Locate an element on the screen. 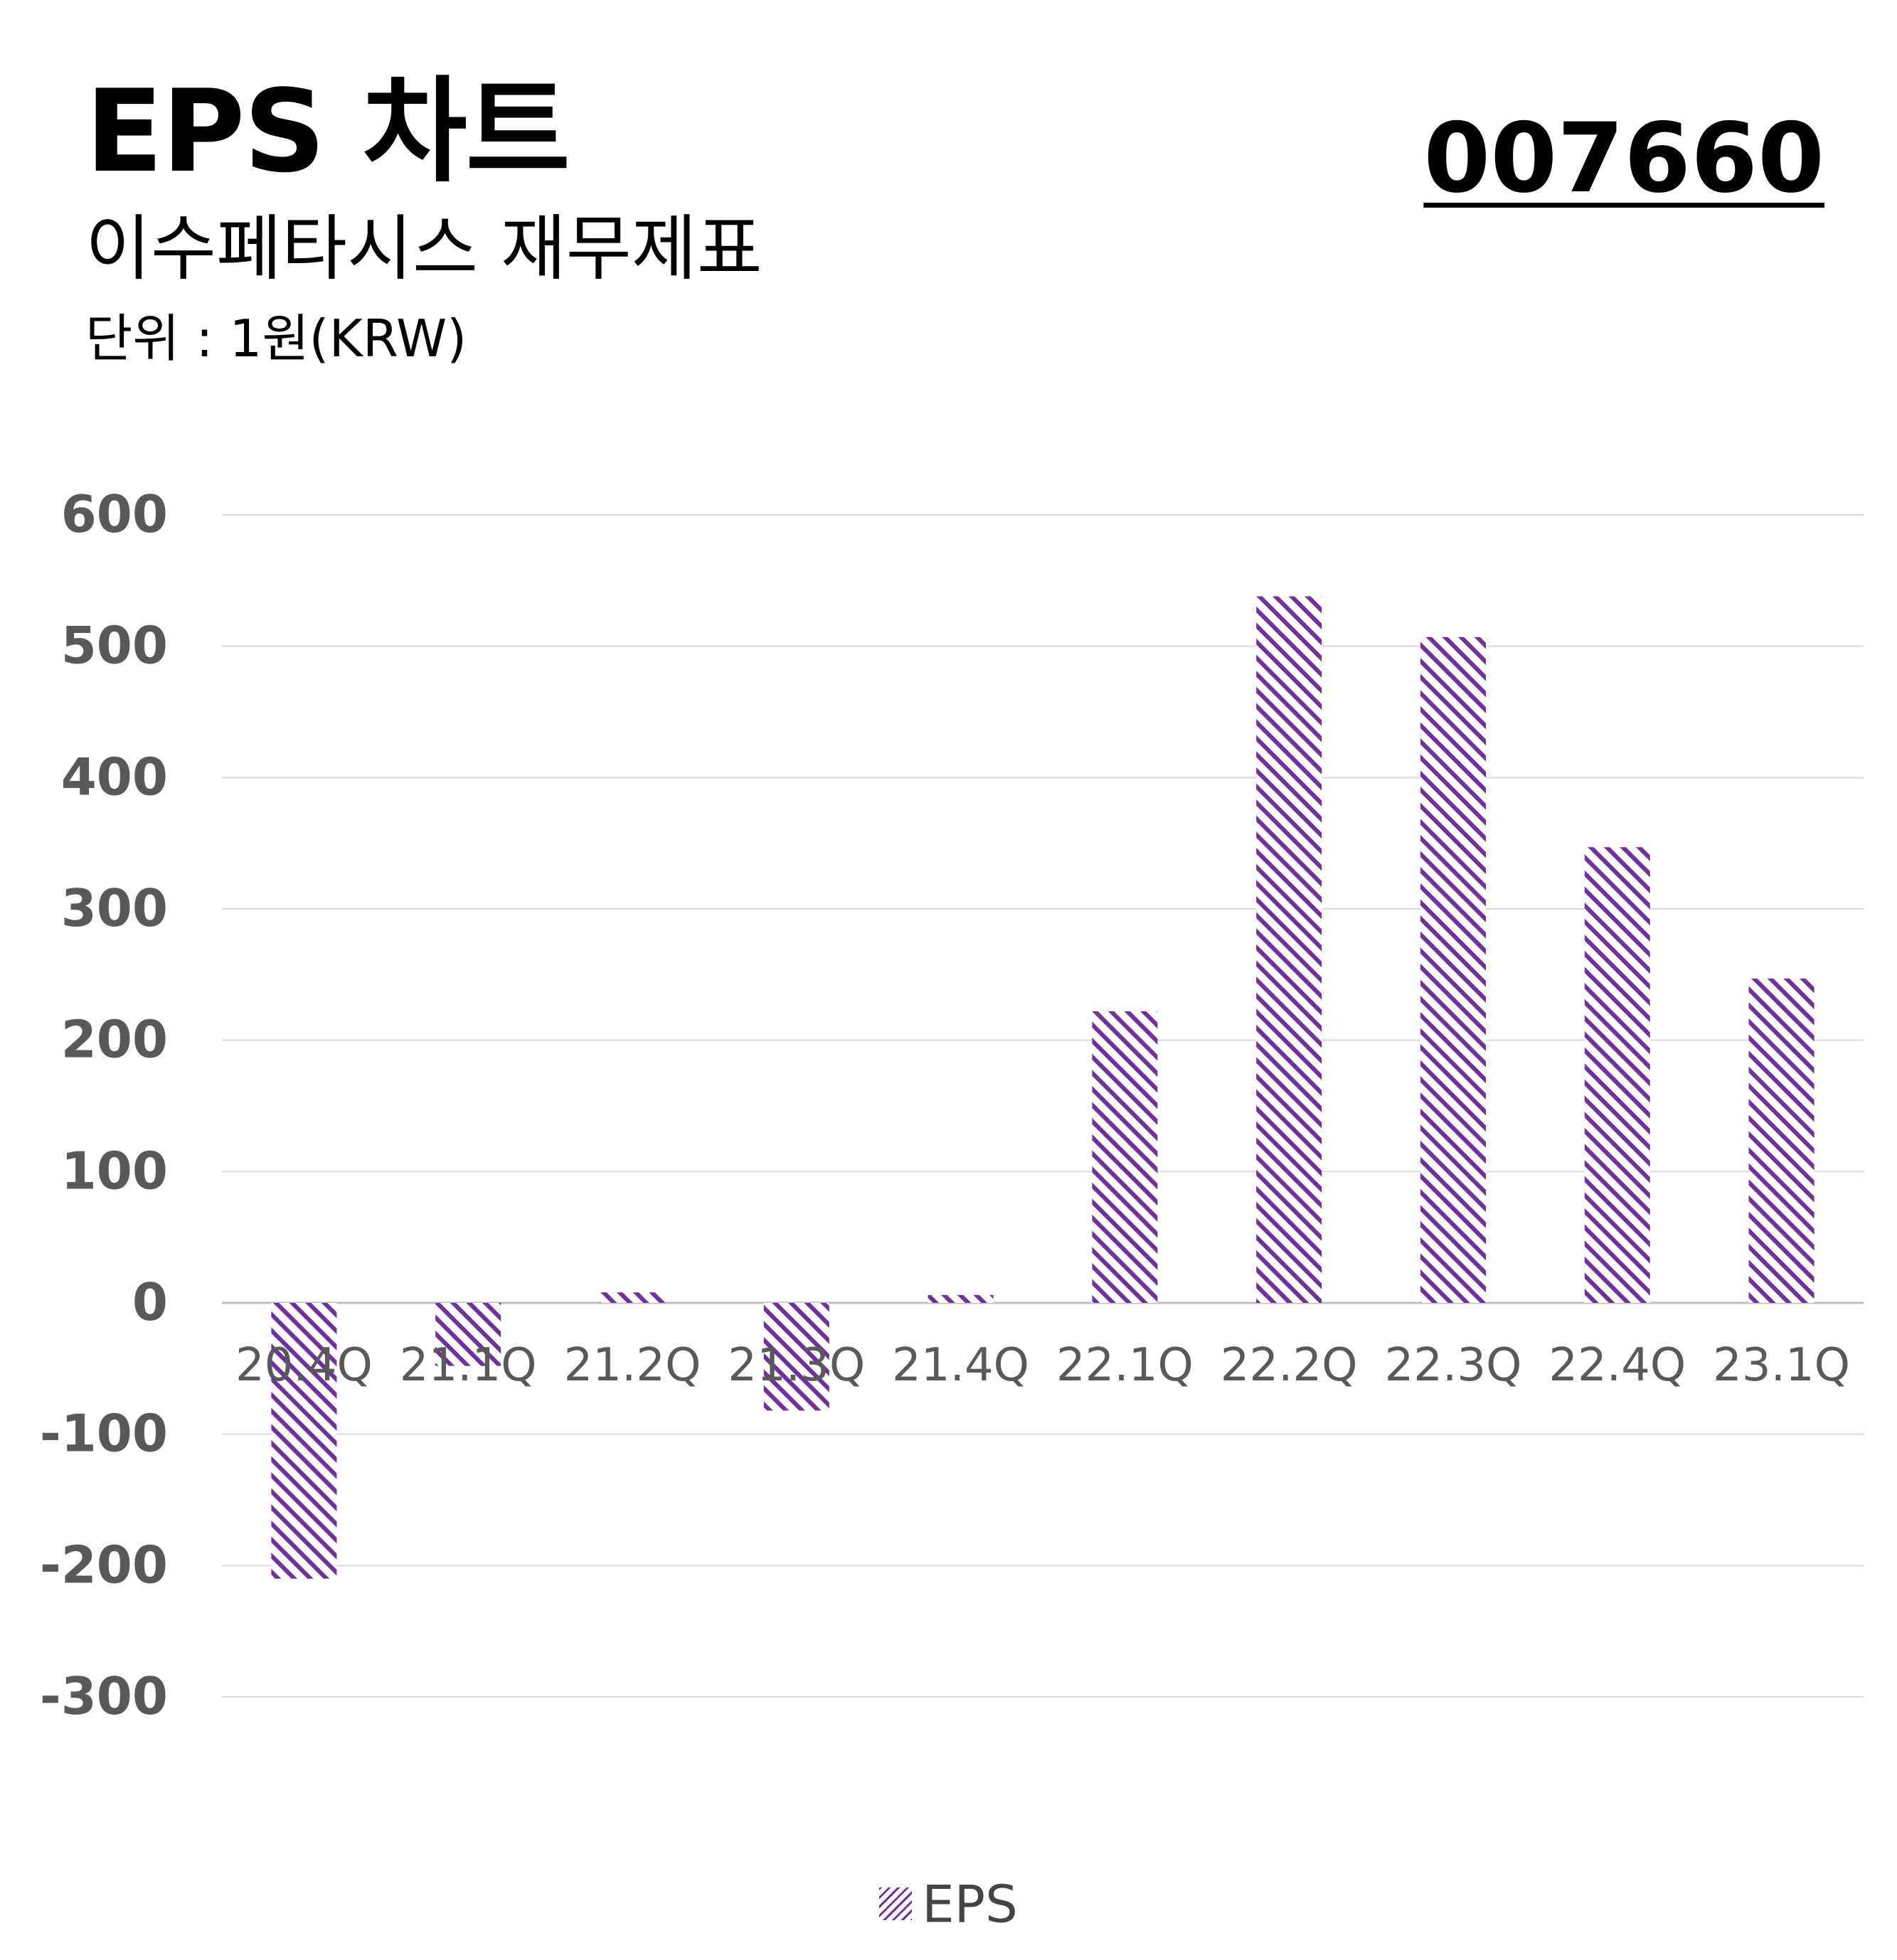  x-tick-label: 22.4Q is located at coordinates (1617, 1365).